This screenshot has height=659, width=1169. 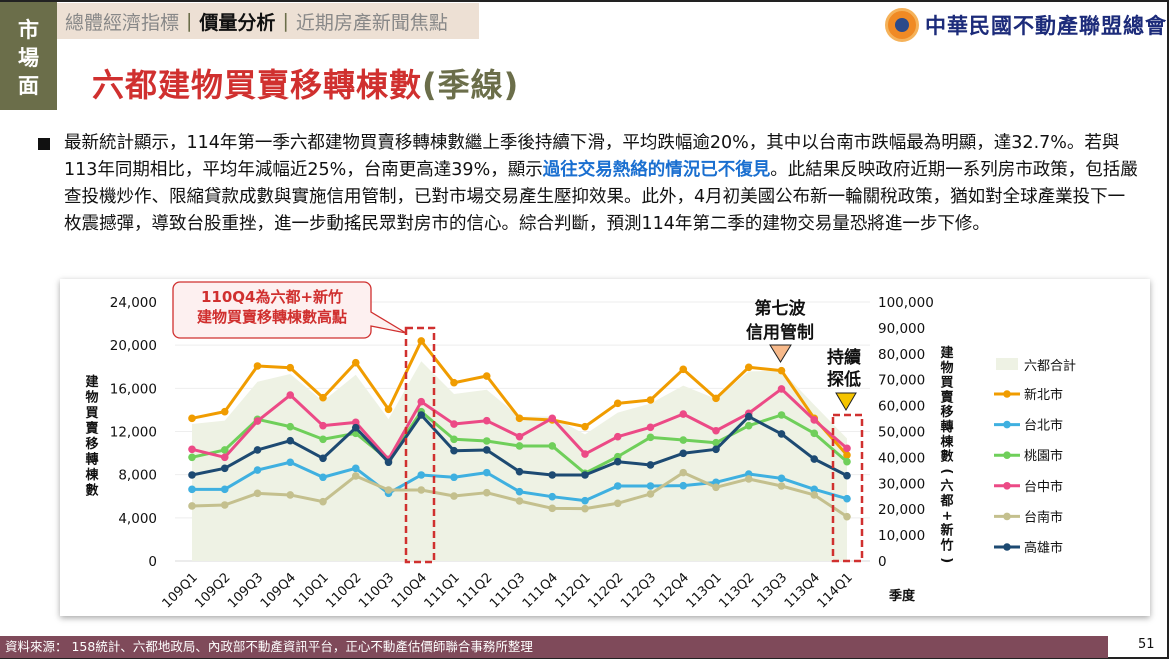 What do you see at coordinates (1043, 517) in the screenshot?
I see `legend-label: 台南市` at bounding box center [1043, 517].